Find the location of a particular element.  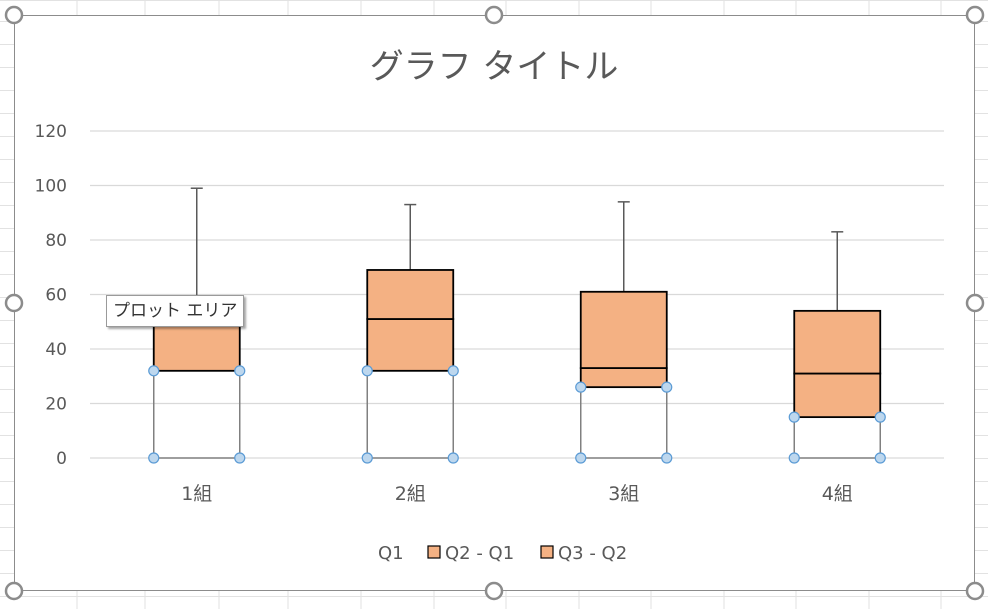

plot-area-tooltip: プロット エリア is located at coordinates (175, 311).